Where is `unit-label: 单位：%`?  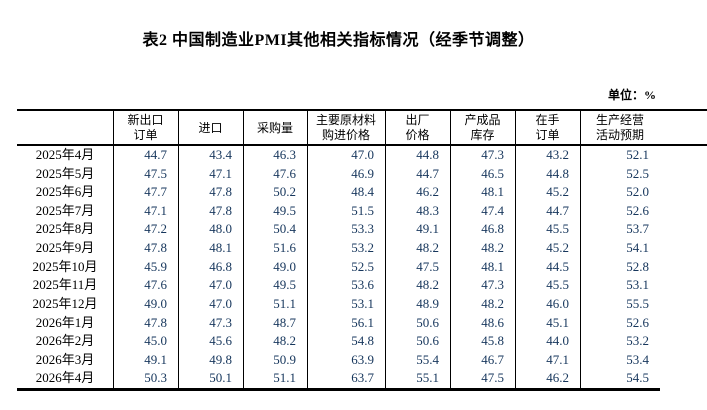
unit-label: 单位：% is located at coordinates (631, 95).